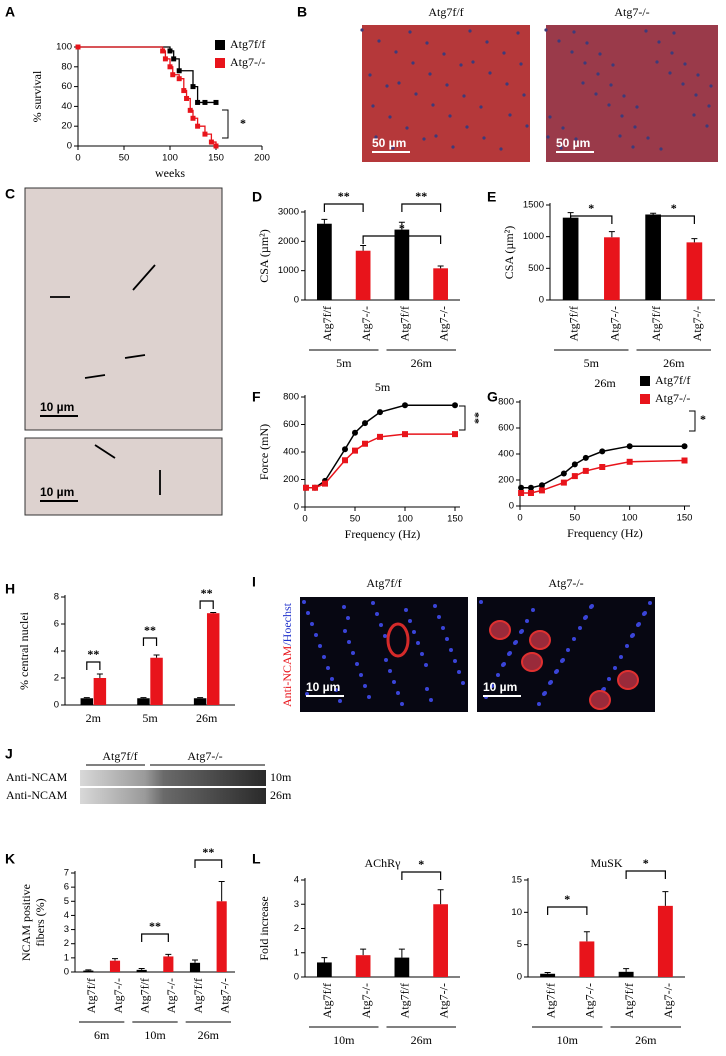  What do you see at coordinates (288, 270) in the screenshot?
I see `y-tick-label: 1000` at bounding box center [288, 270].